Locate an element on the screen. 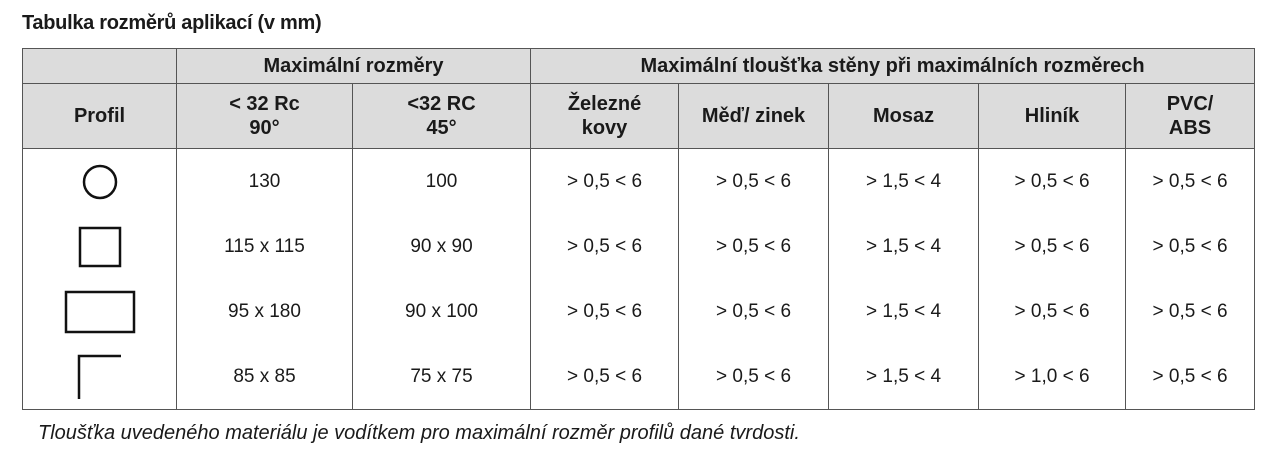  value-cell: 90 x 100 is located at coordinates (441, 311).